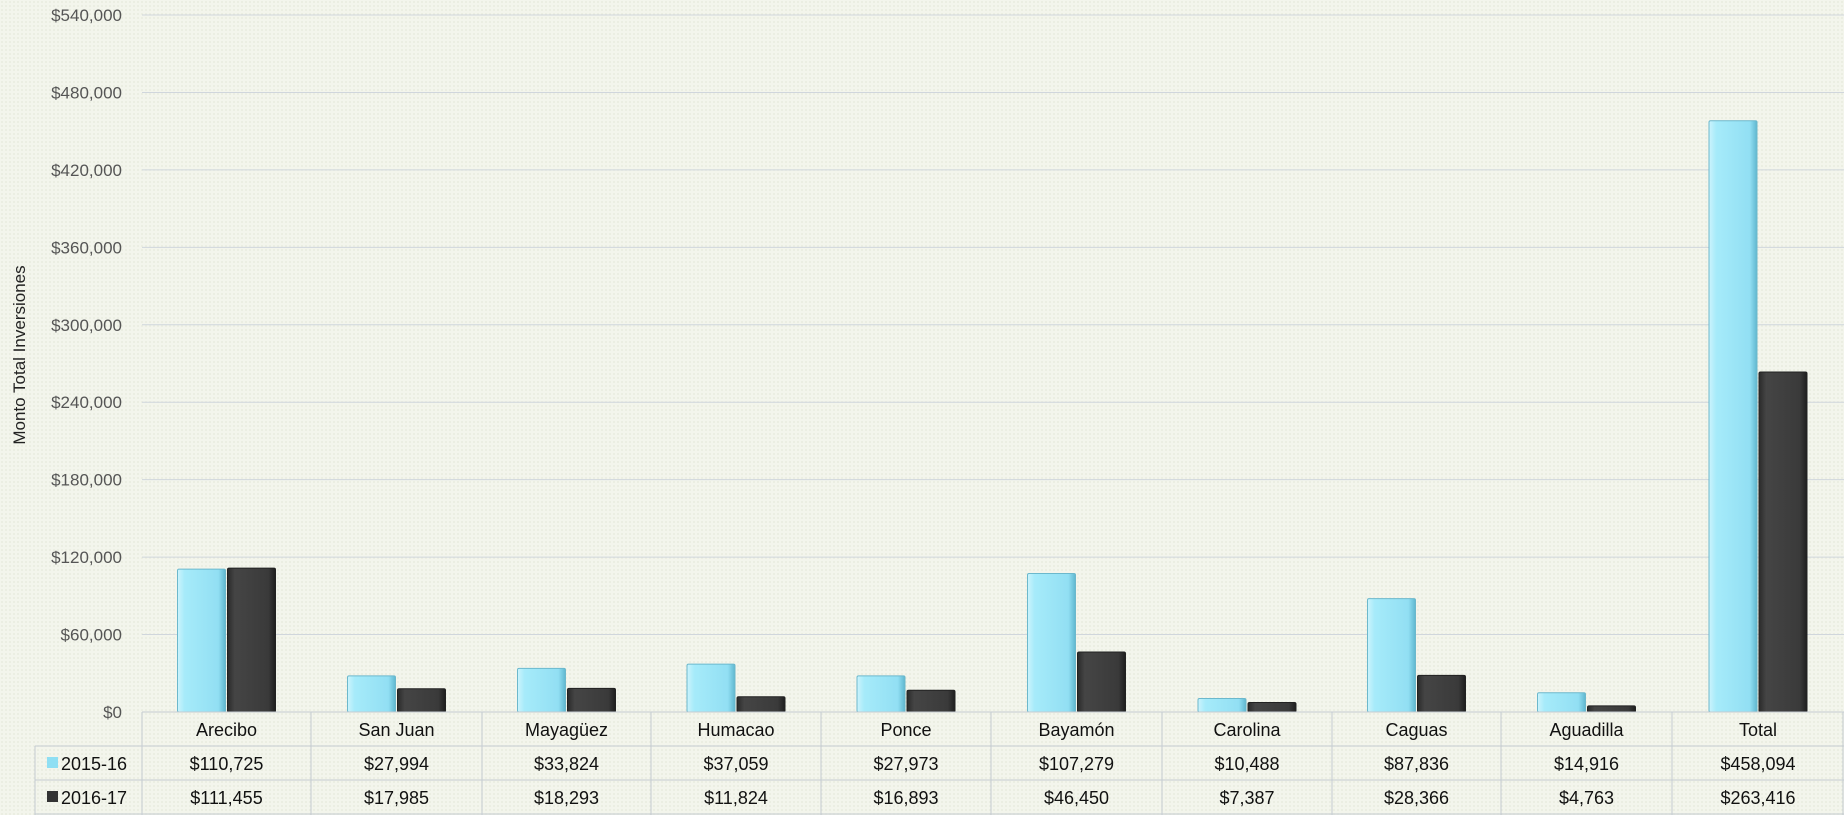 The width and height of the screenshot is (1844, 815). Describe the element at coordinates (1272, 707) in the screenshot. I see `bar-2016-17-Carolina` at that location.